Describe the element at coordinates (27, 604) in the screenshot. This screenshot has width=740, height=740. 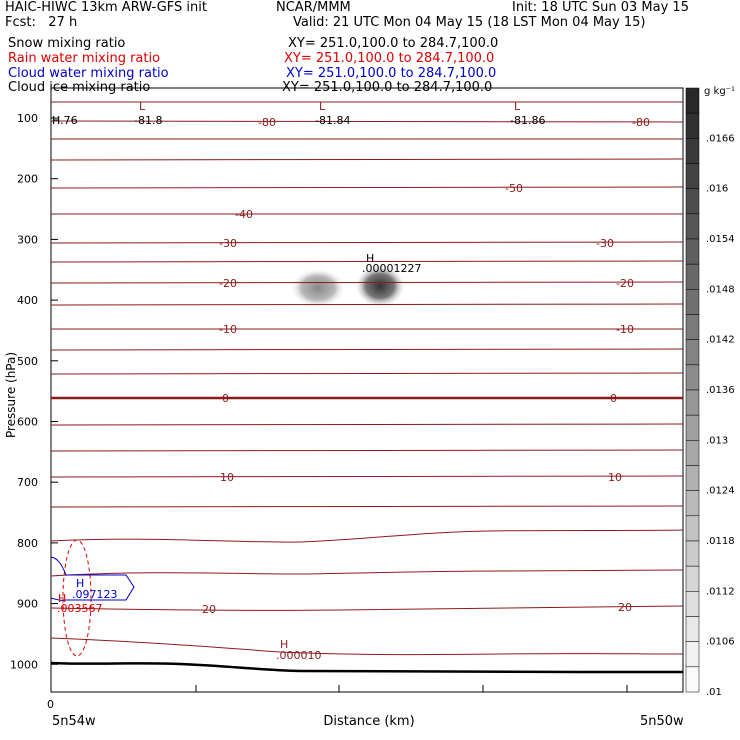
I see `y-tick-label: 900` at that location.